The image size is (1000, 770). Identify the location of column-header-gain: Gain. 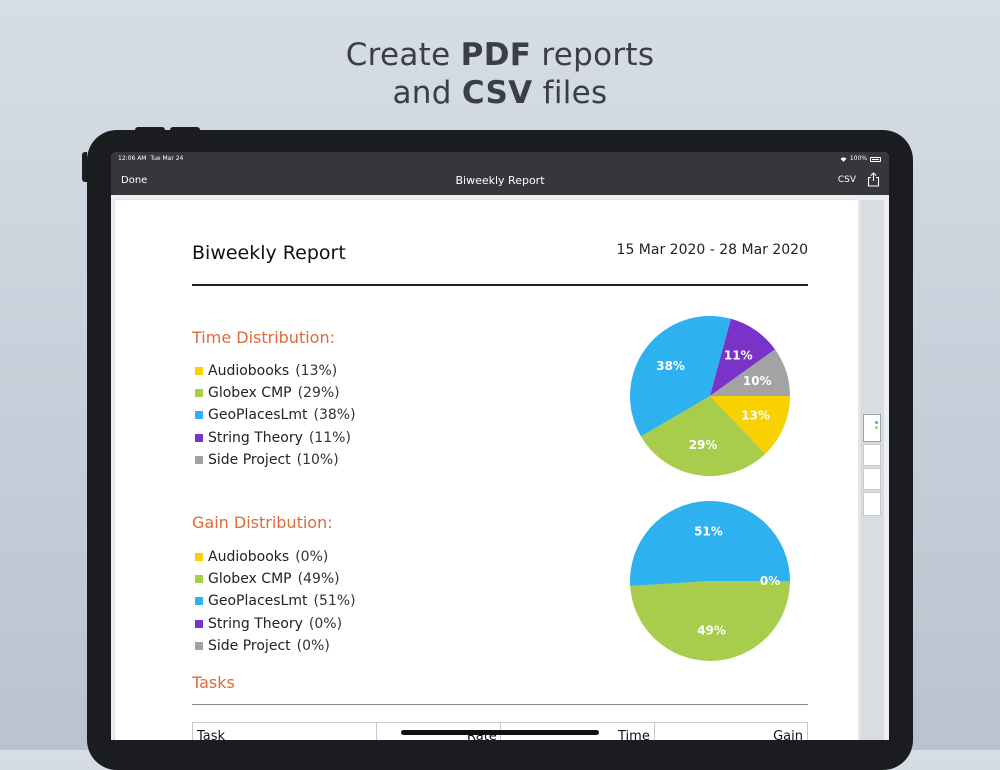
(788, 734).